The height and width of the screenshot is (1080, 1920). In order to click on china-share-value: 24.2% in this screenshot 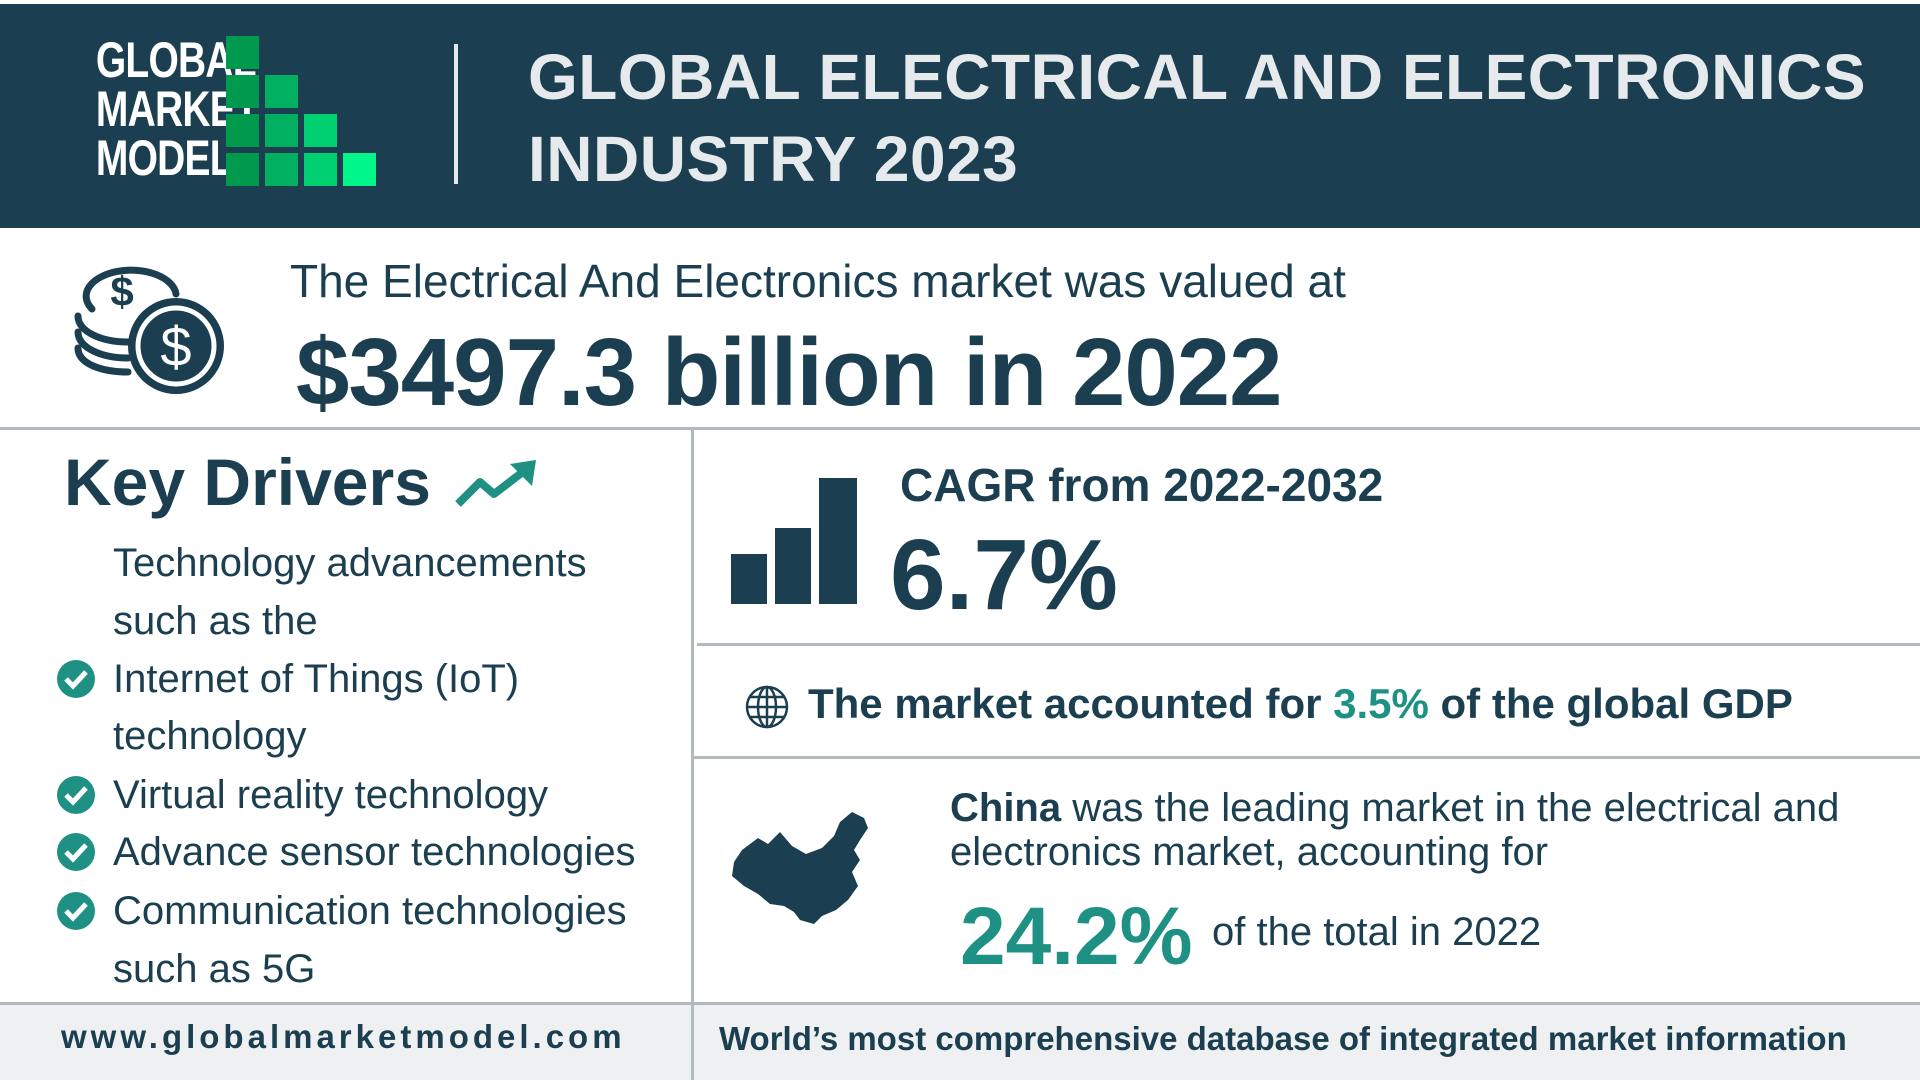, I will do `click(1076, 936)`.